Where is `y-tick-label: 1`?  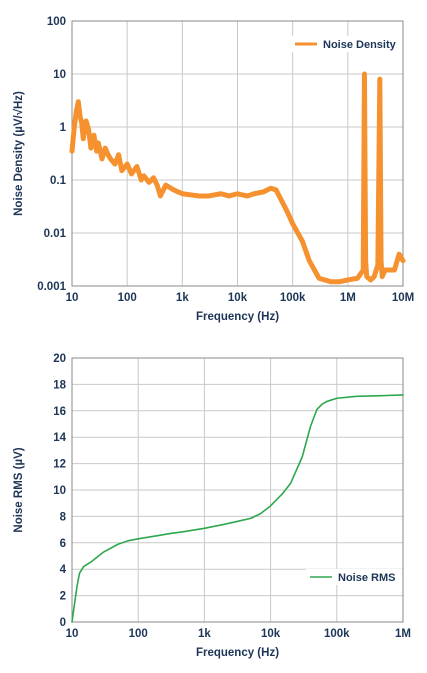 y-tick-label: 1 is located at coordinates (63, 128).